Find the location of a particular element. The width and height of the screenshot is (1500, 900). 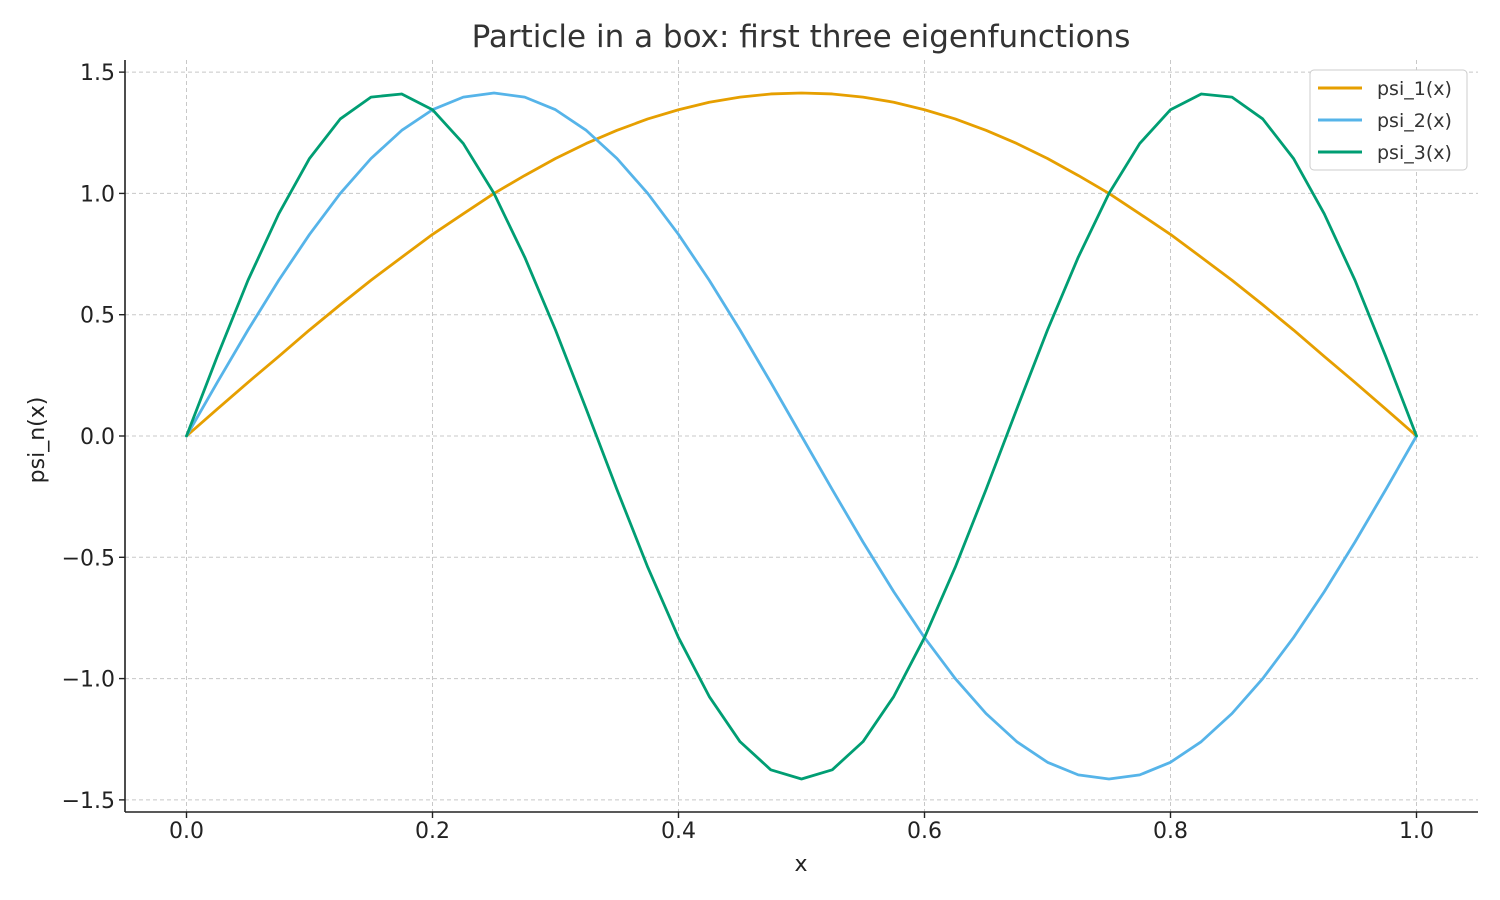

y-tick-label: 0.5 is located at coordinates (97, 316).